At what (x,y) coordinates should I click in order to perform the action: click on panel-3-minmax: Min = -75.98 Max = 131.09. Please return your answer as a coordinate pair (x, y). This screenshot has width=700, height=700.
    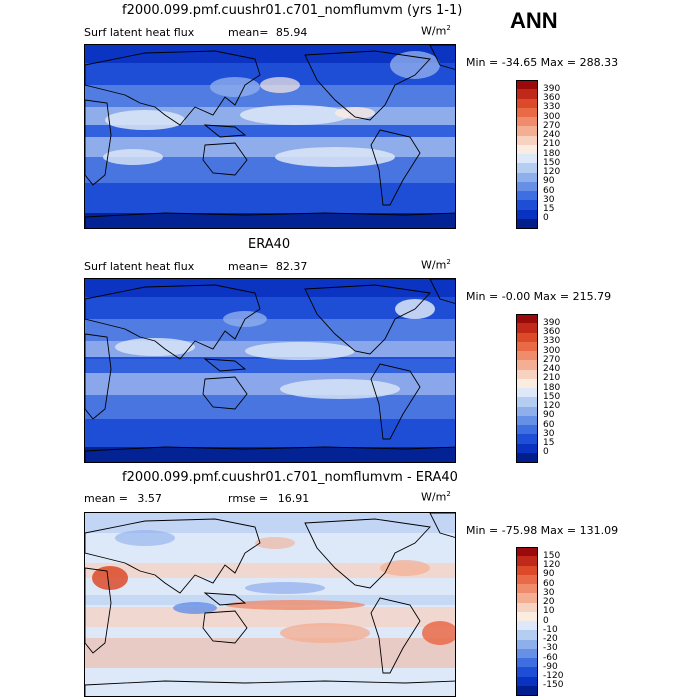
    Looking at the image, I should click on (542, 530).